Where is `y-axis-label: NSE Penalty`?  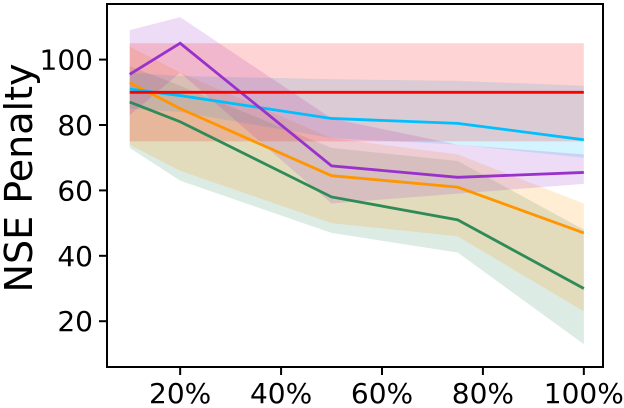 y-axis-label: NSE Penalty is located at coordinates (20, 178).